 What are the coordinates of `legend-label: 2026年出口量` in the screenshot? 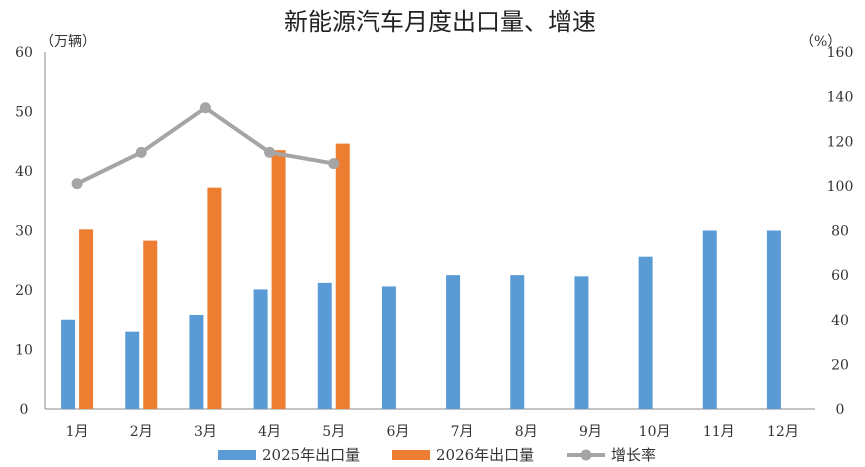 It's located at (485, 455).